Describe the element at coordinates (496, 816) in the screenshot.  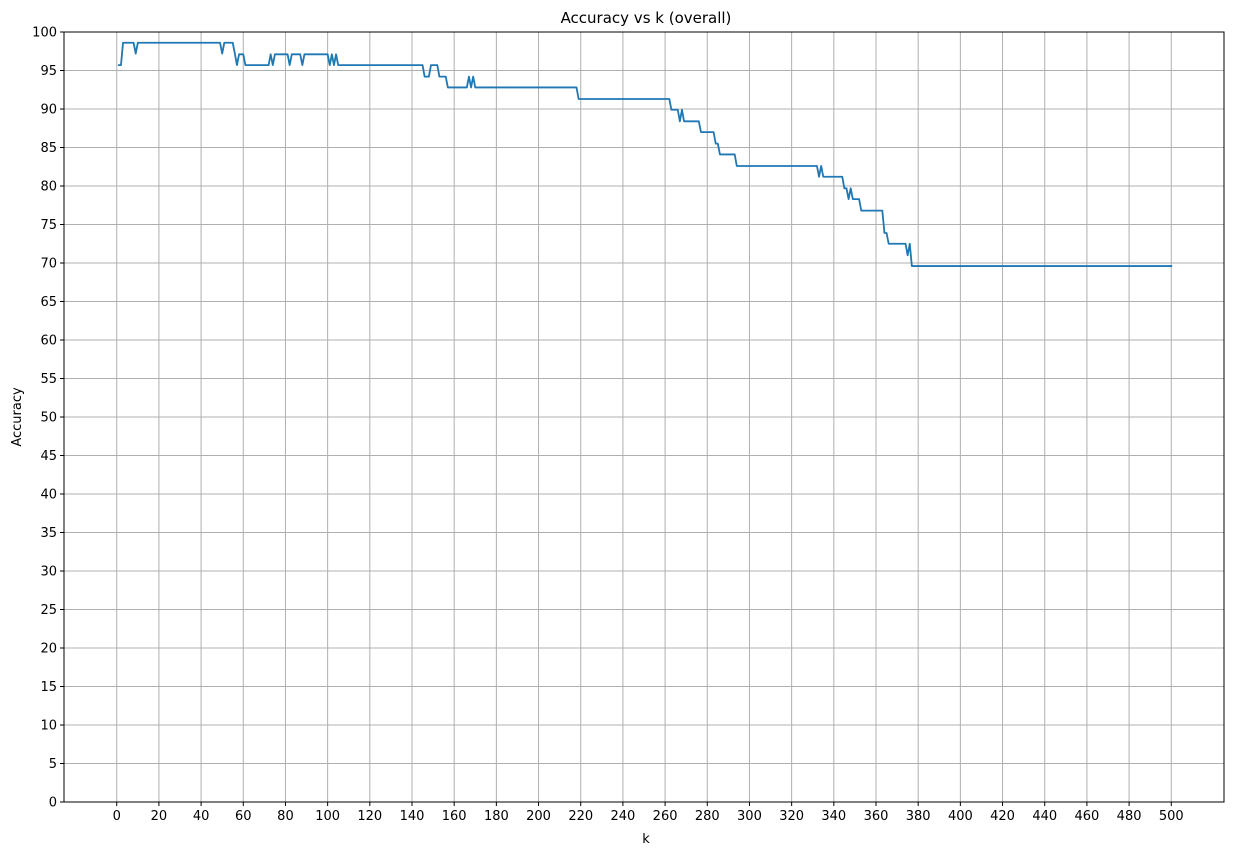
I see `x-tick-label: 180` at that location.